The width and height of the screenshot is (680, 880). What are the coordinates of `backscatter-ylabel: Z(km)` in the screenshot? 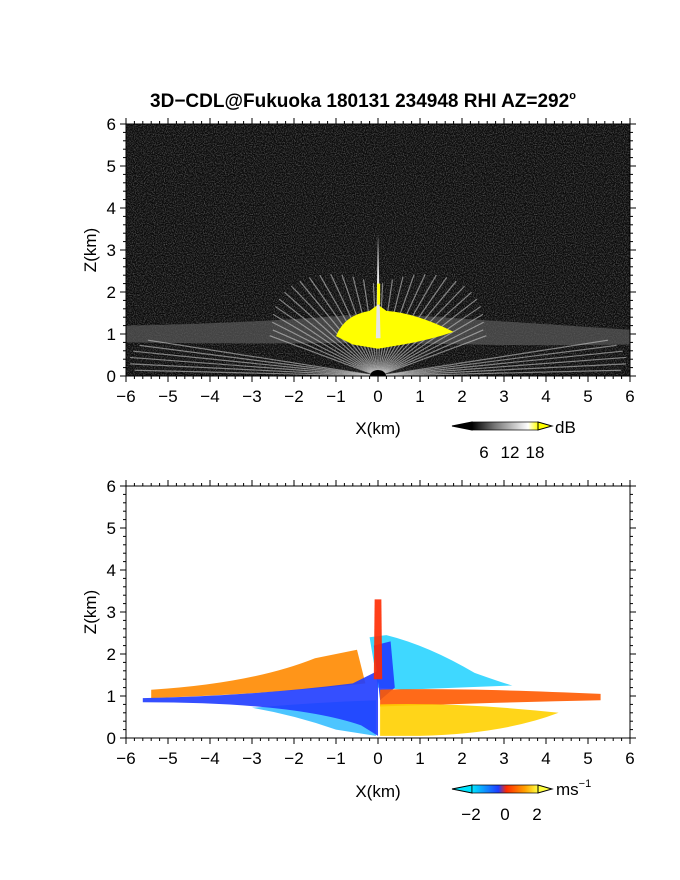 It's located at (90, 250).